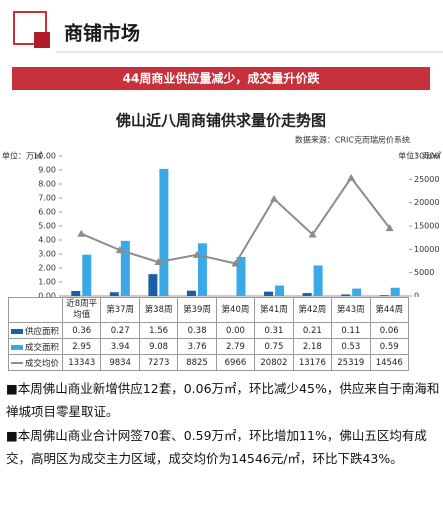  I want to click on y-tick-label: 8.00, so click(47, 184).